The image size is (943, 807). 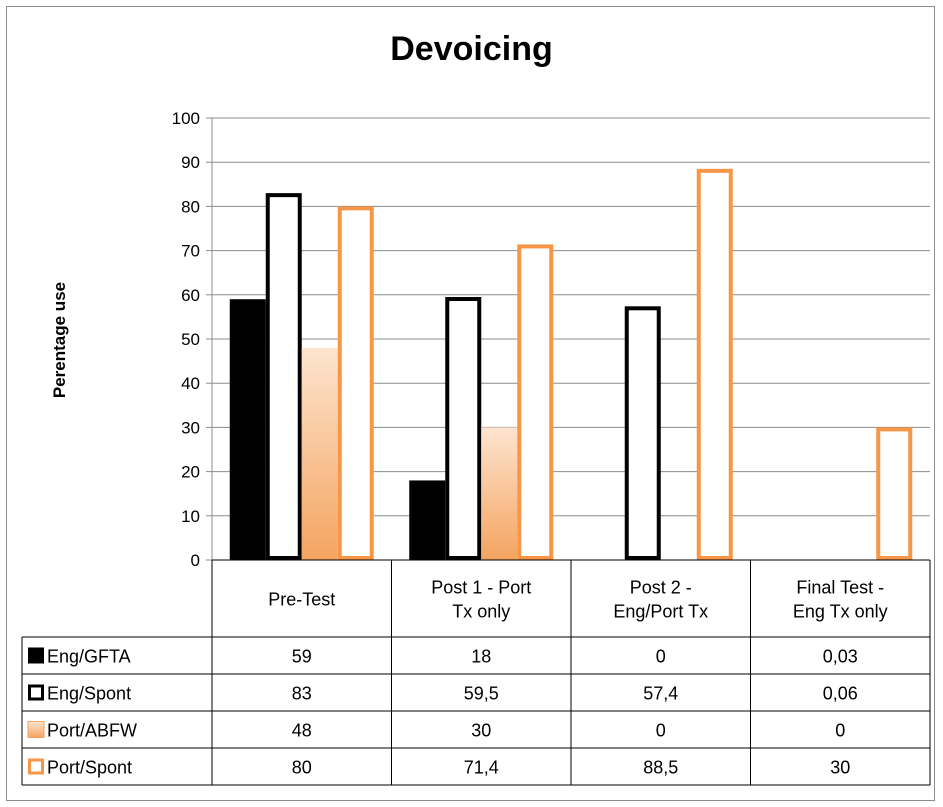 What do you see at coordinates (190, 206) in the screenshot?
I see `y-tick-label: 80` at bounding box center [190, 206].